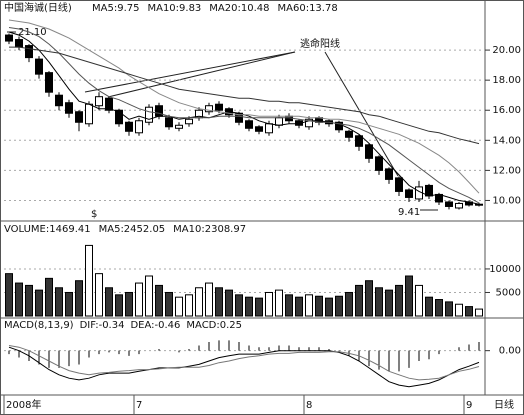 This screenshot has width=524, height=415. I want to click on legend-entry: MA10:2308.97, so click(209, 229).